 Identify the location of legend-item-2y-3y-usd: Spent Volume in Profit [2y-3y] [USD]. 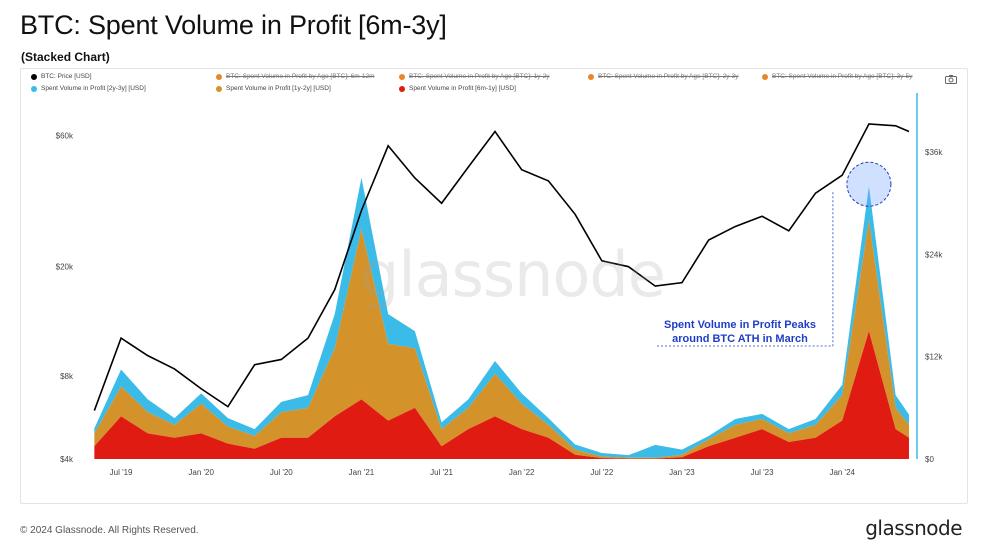
(88, 88).